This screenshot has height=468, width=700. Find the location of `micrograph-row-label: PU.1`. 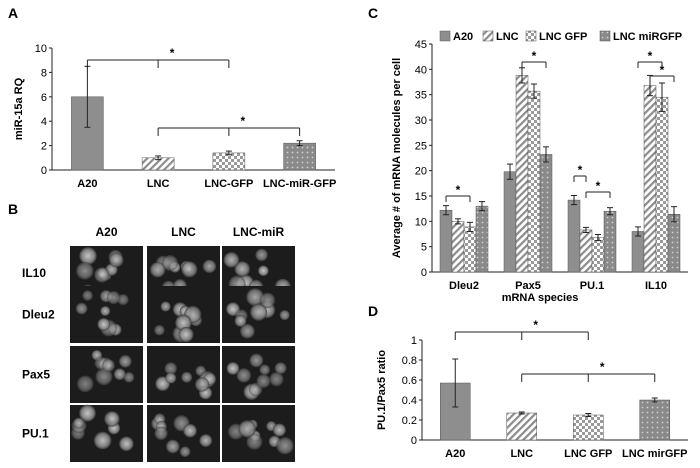

micrograph-row-label: PU.1 is located at coordinates (35, 434).